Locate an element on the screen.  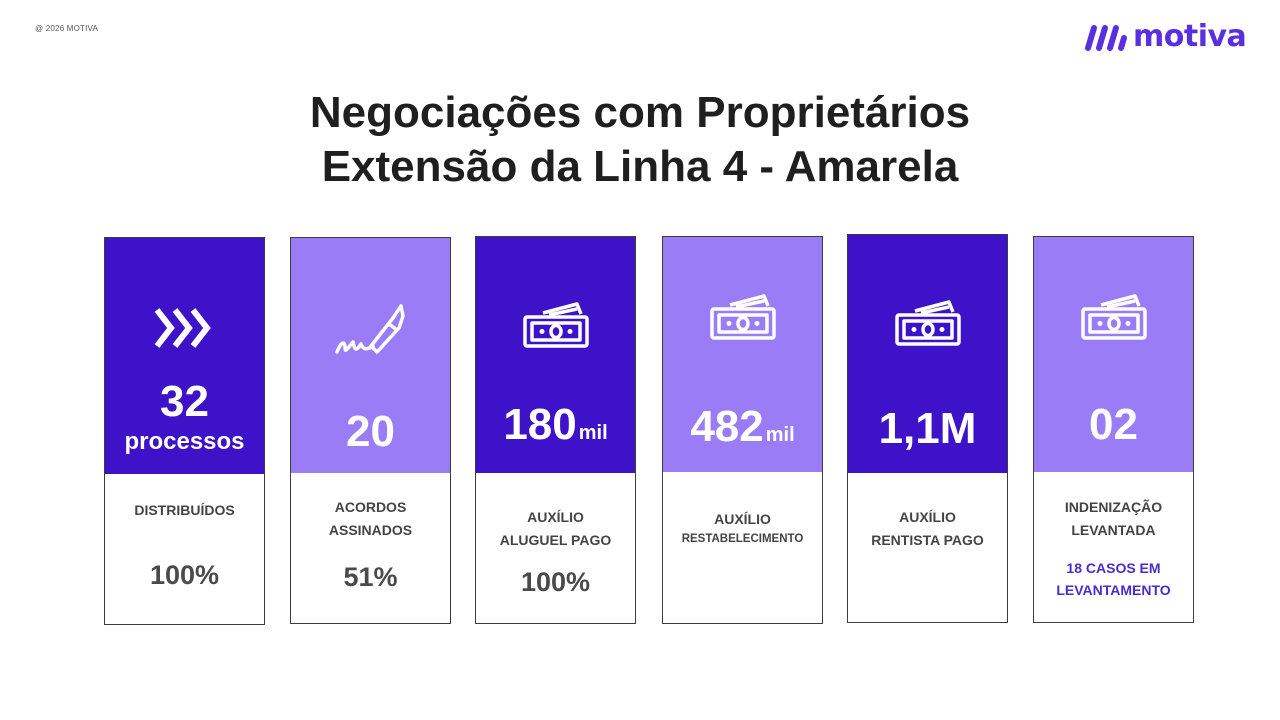
card-label-line-1: ACORDOS is located at coordinates (370, 507).